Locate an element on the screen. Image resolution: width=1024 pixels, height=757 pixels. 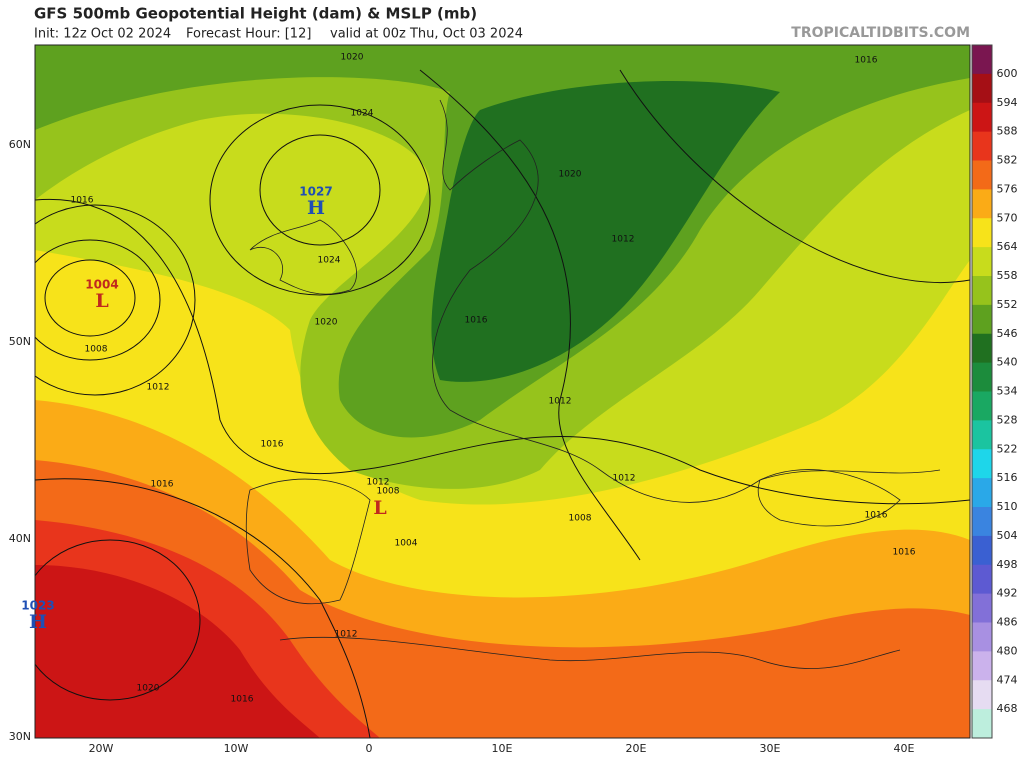
longitude-label: 20W is located at coordinates (101, 748).